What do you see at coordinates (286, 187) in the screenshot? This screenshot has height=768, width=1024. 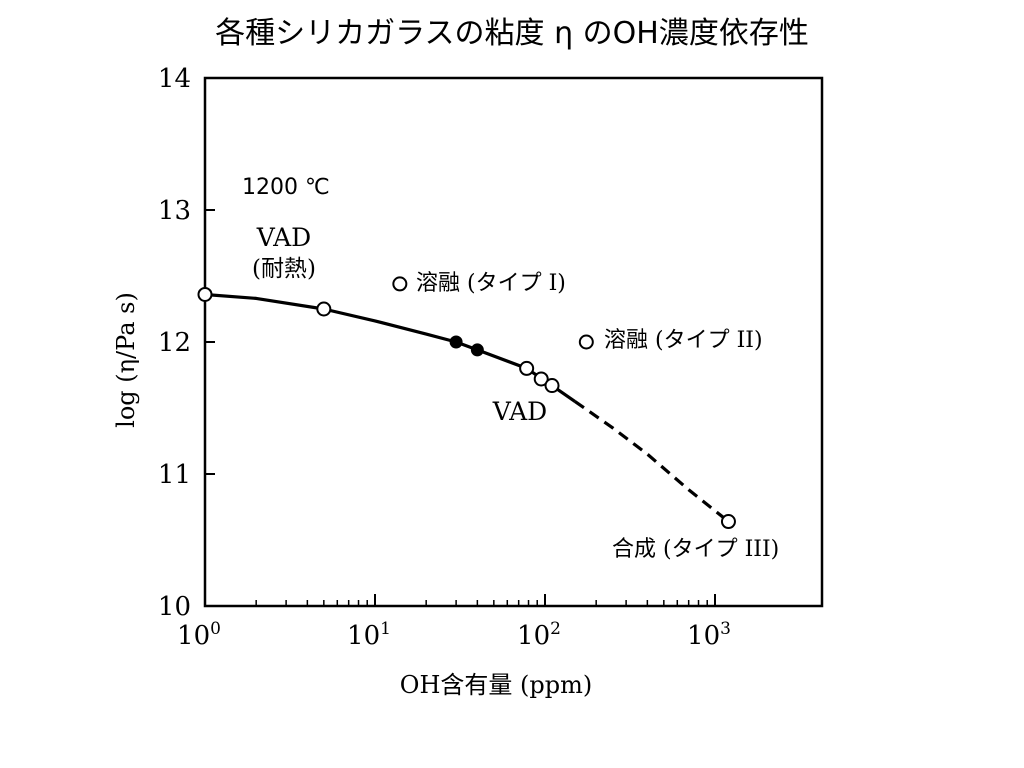 I see `annotation-temperature: 1200 ℃` at bounding box center [286, 187].